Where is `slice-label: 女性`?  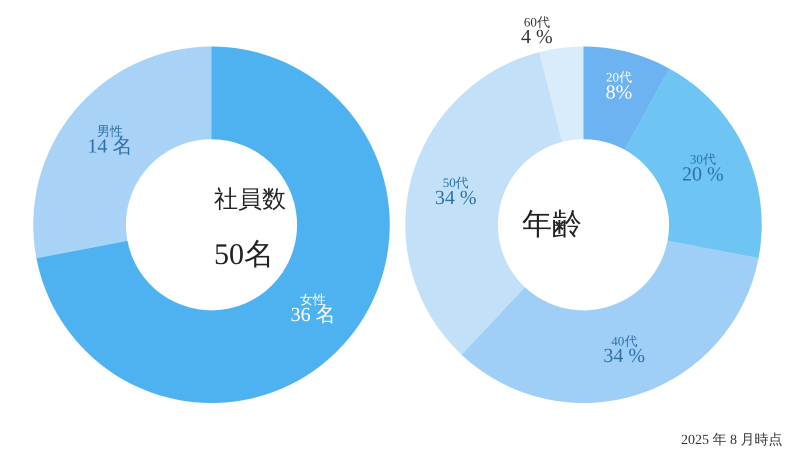 slice-label: 女性 is located at coordinates (313, 299).